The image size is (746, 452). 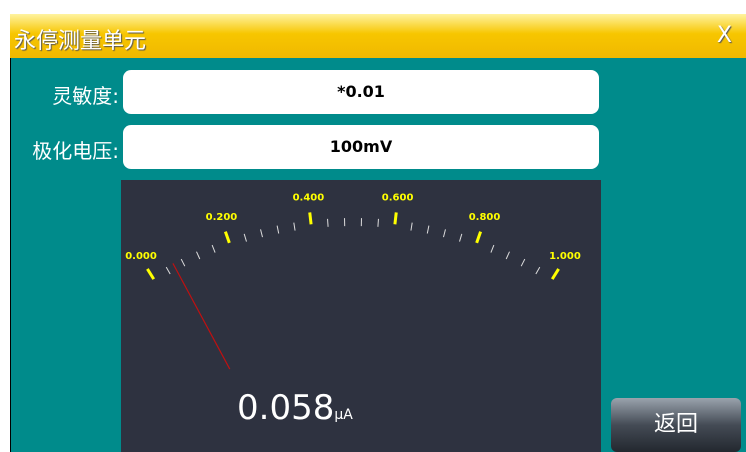 I want to click on field-label: 极化电压:, so click(x=75, y=151).